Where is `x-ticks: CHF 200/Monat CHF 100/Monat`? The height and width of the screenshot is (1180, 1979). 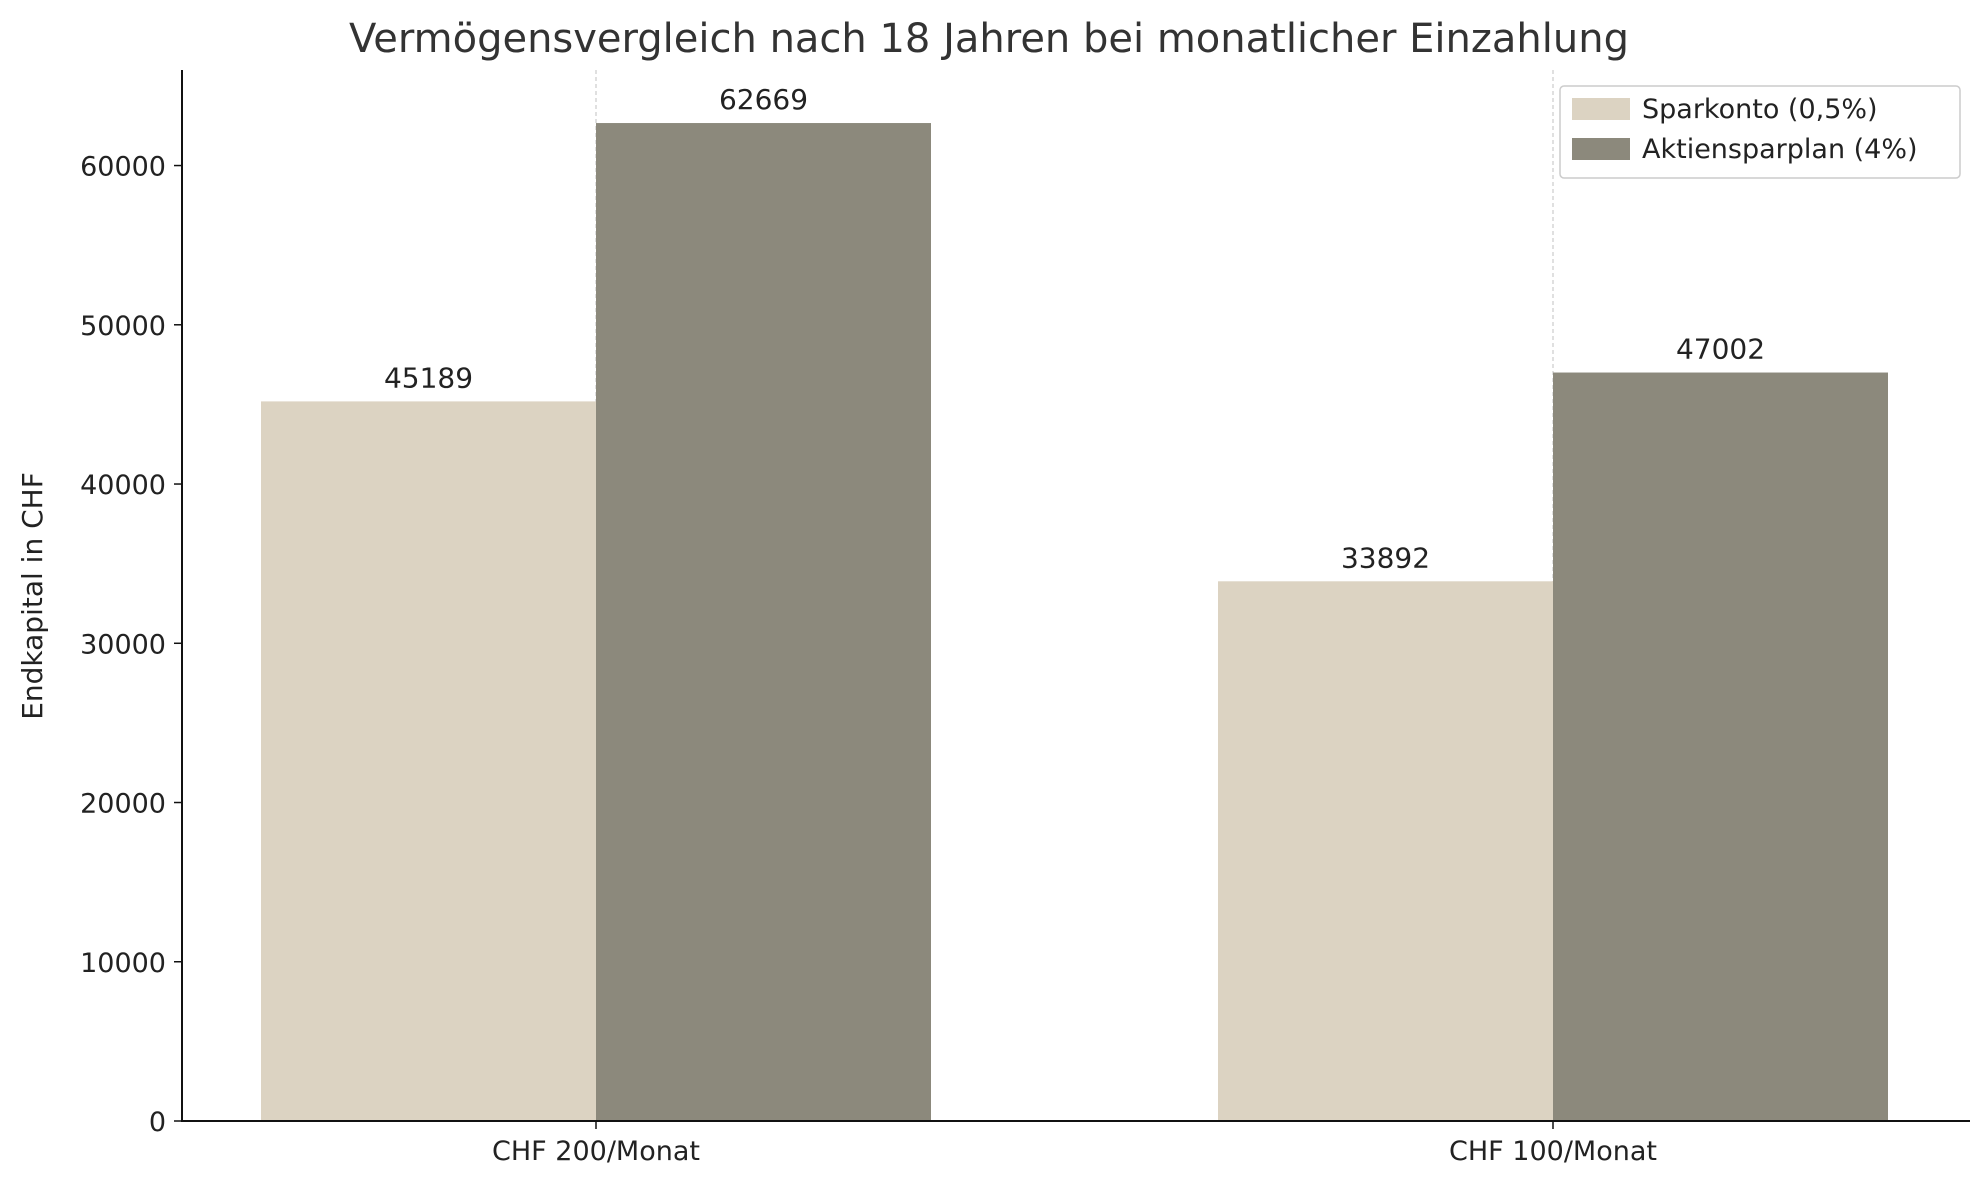
x-ticks: CHF 200/Monat CHF 100/Monat is located at coordinates (1074, 1144).